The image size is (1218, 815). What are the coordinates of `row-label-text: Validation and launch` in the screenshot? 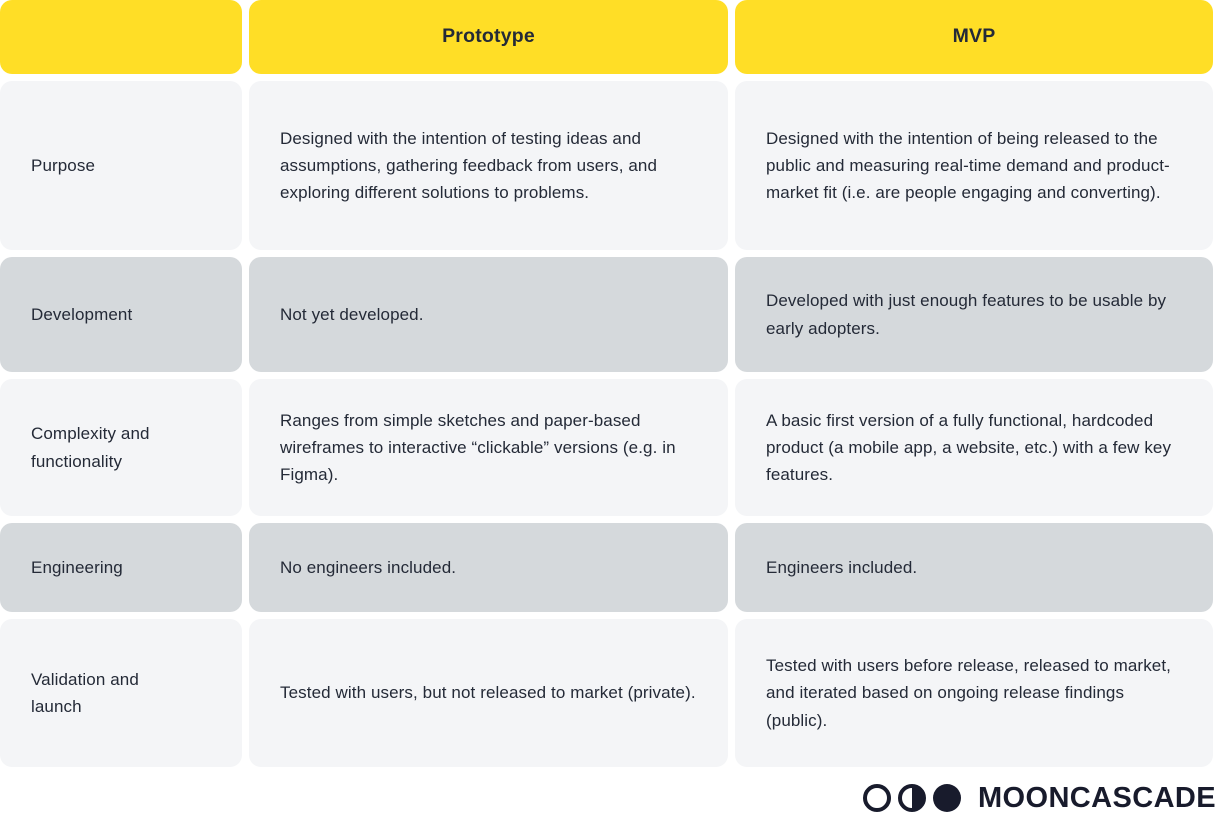 It's located at (85, 692).